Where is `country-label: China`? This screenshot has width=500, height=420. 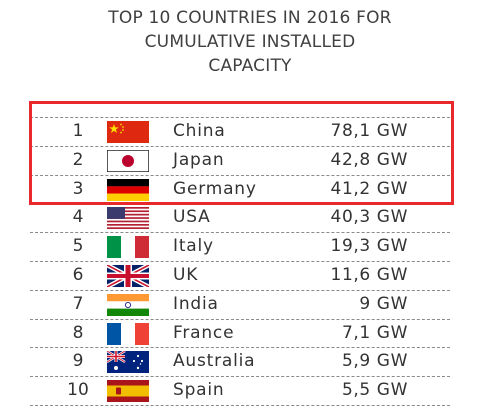
country-label: China is located at coordinates (199, 131).